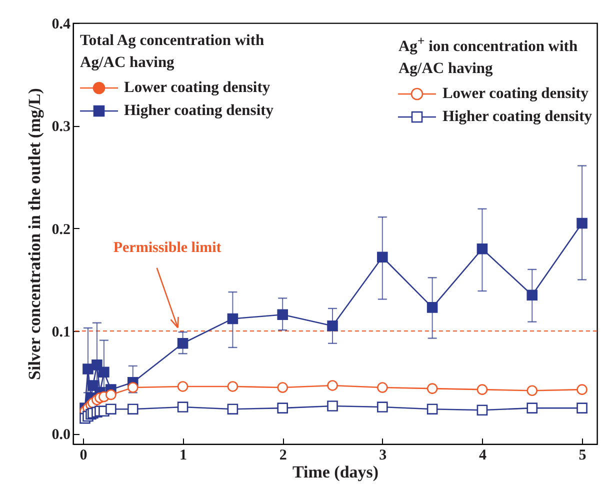 The height and width of the screenshot is (496, 601). Describe the element at coordinates (61, 127) in the screenshot. I see `y-tick-label: 0.3` at that location.